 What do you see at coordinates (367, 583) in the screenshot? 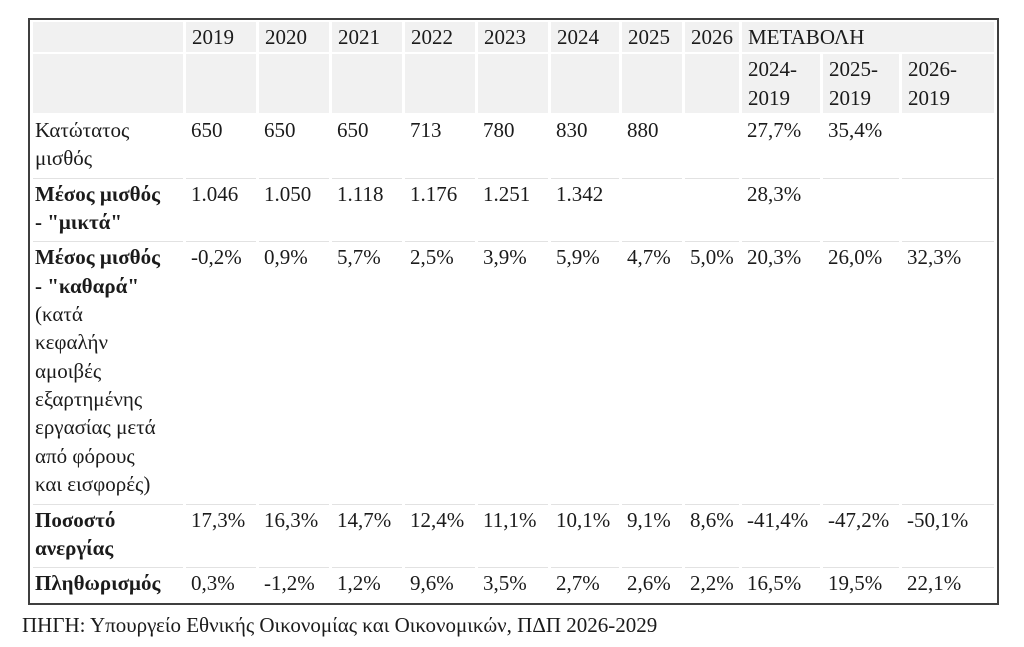
I see `cell: 1,2%` at bounding box center [367, 583].